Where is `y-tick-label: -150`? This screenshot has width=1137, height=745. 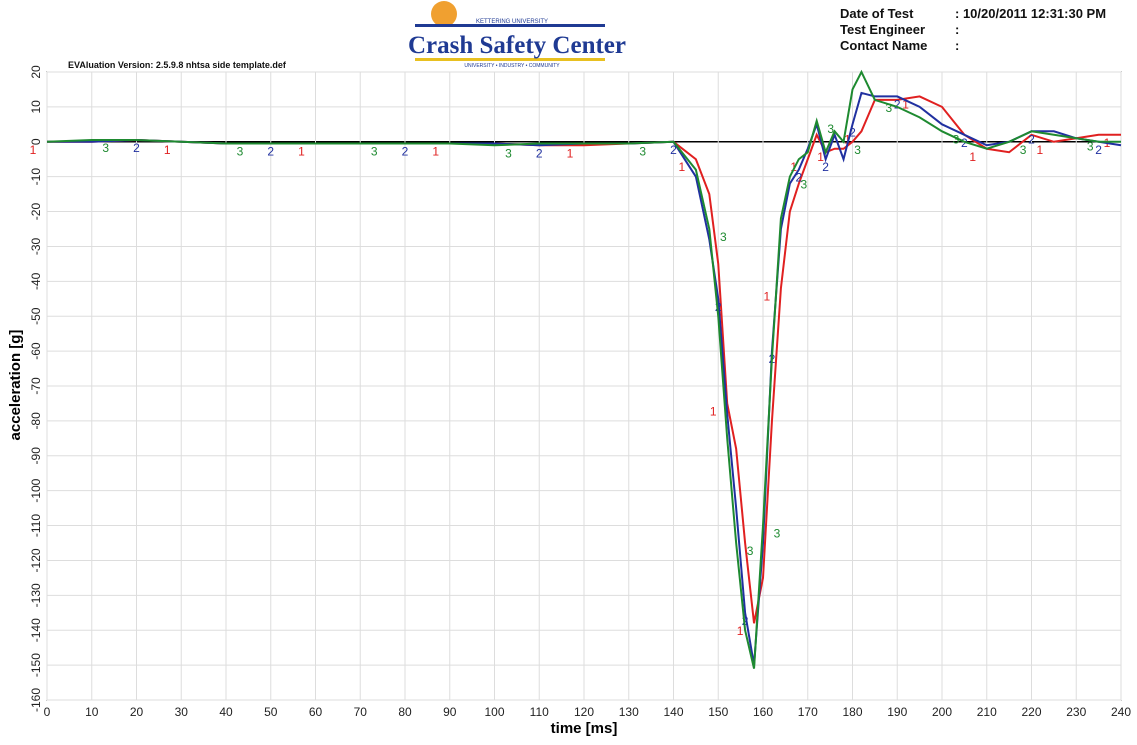 y-tick-label: -150 is located at coordinates (36, 665).